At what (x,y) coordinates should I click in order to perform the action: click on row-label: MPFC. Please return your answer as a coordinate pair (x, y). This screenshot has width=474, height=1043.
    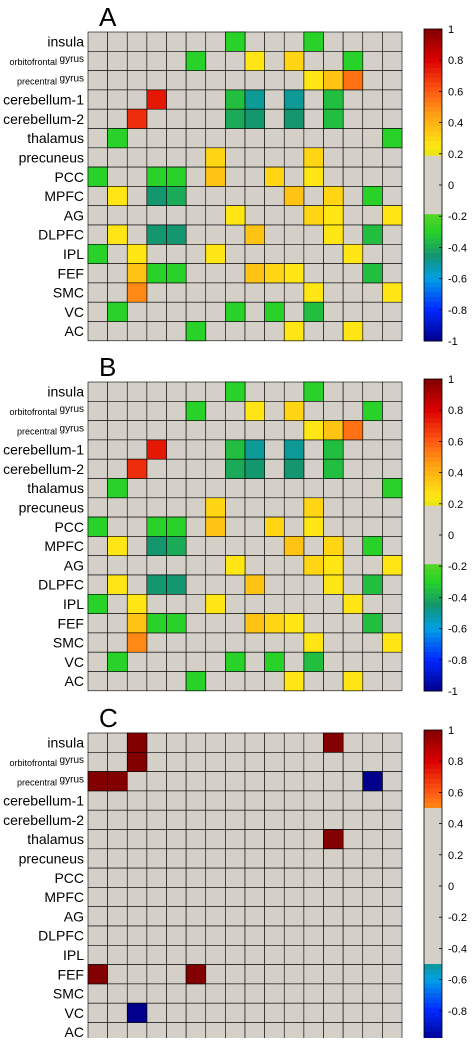
    Looking at the image, I should click on (64, 546).